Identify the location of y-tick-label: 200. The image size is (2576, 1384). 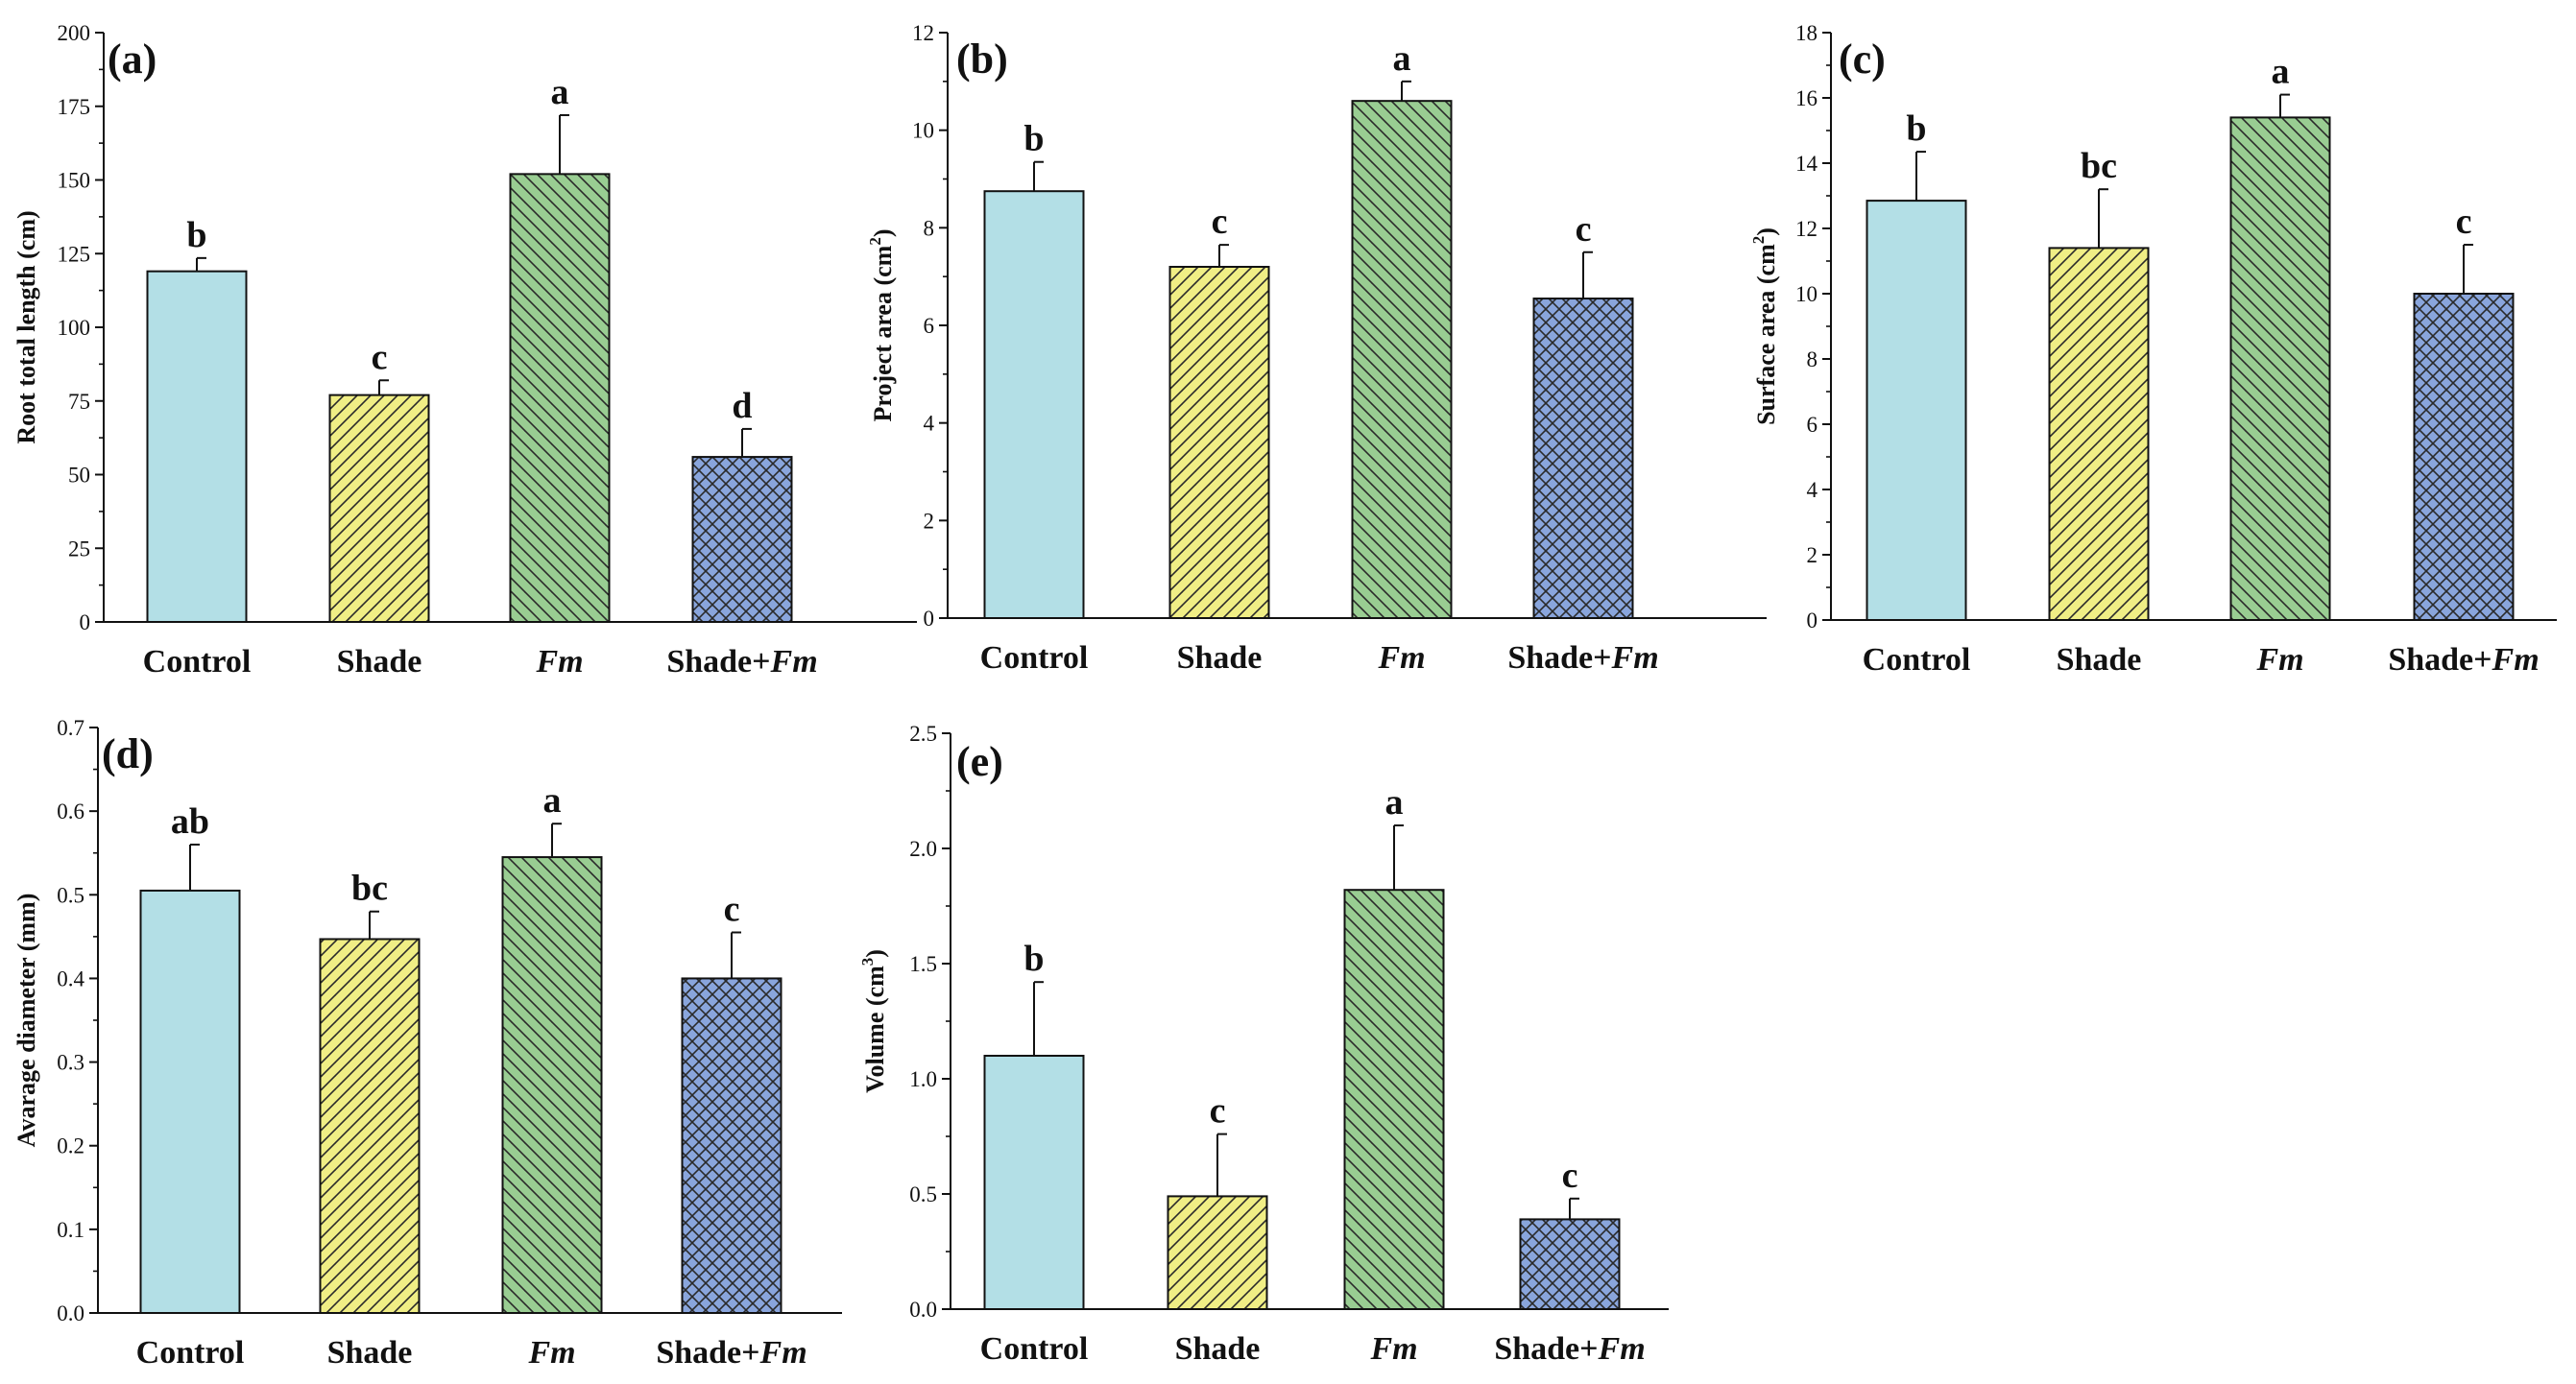
(74, 33).